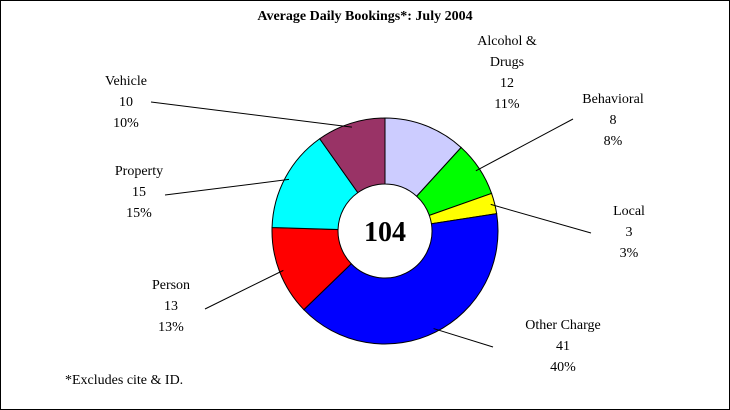  What do you see at coordinates (139, 171) in the screenshot?
I see `category-label: Property` at bounding box center [139, 171].